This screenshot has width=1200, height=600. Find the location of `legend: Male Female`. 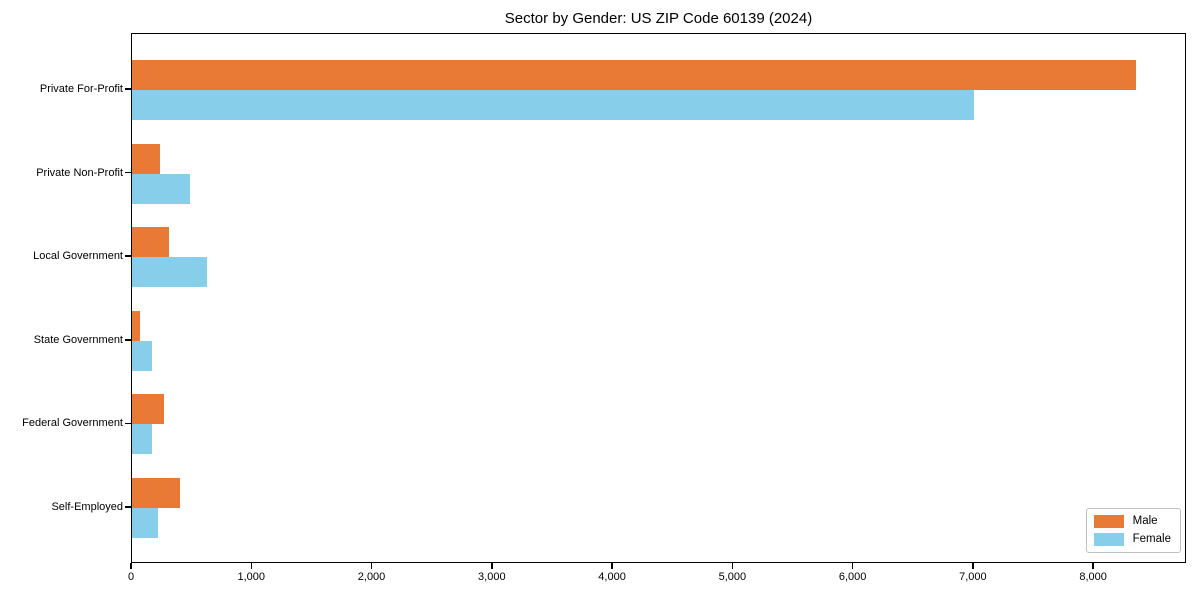

legend: Male Female is located at coordinates (1133, 530).